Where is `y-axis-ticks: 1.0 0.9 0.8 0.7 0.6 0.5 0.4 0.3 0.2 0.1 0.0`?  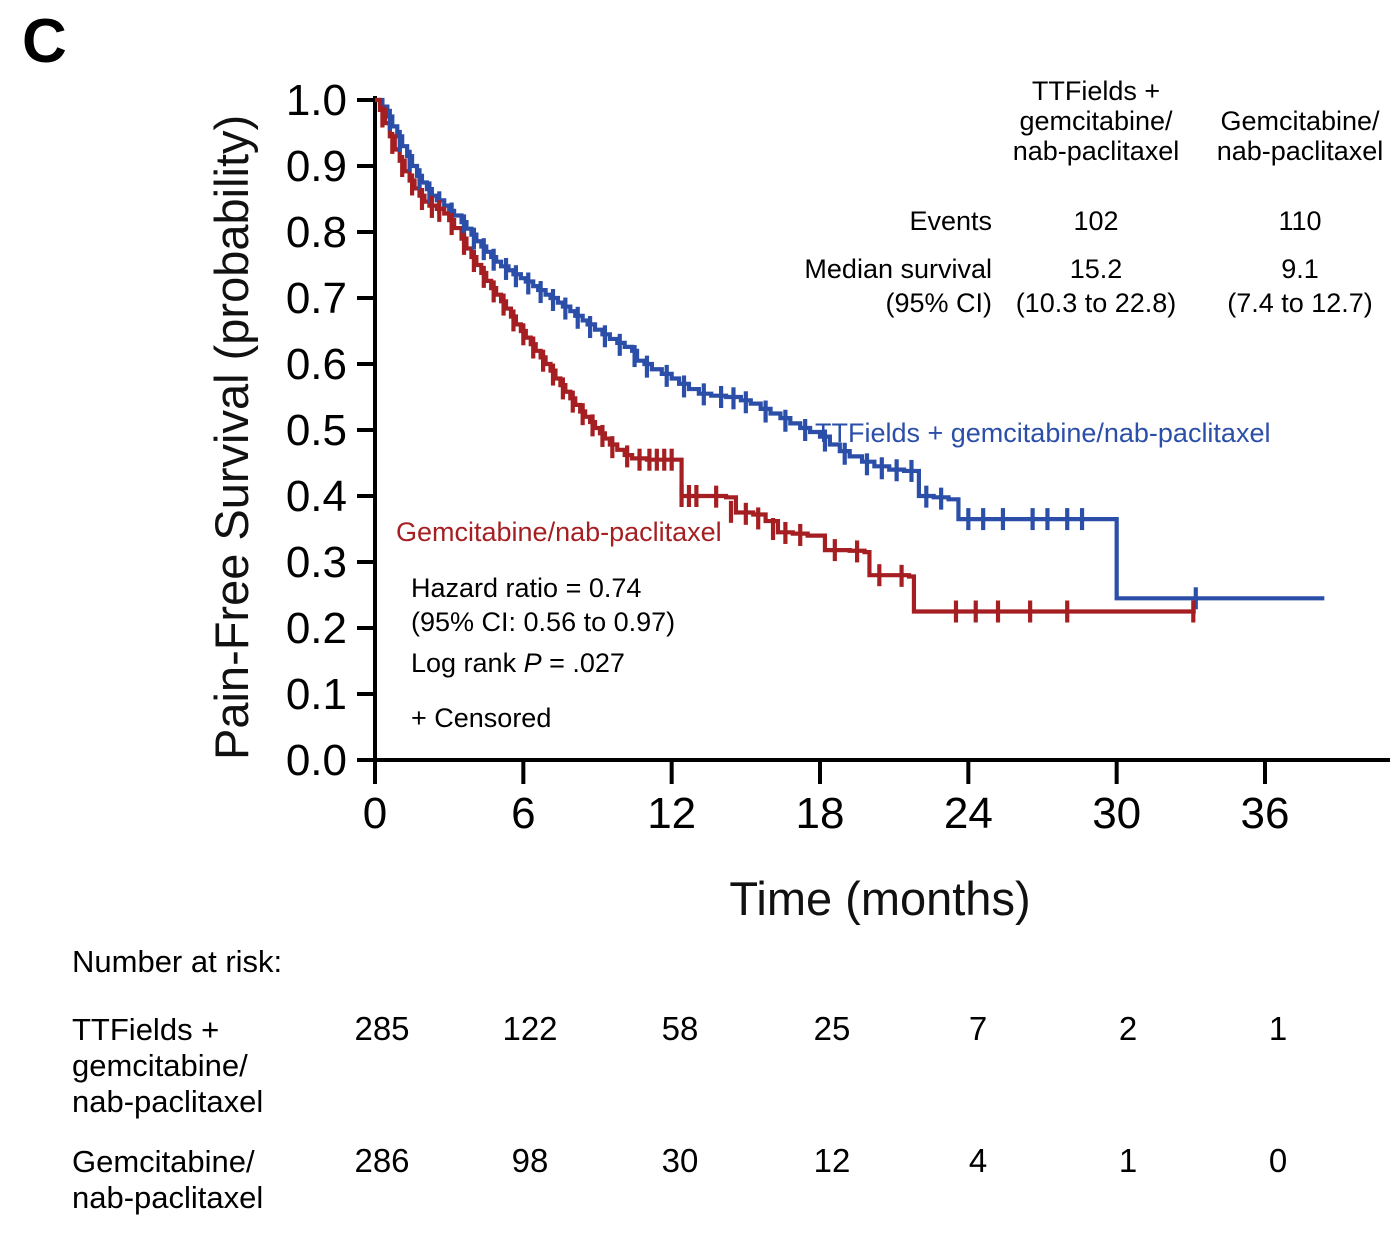
y-axis-ticks: 1.0 0.9 0.8 0.7 0.6 0.5 0.4 0.3 0.2 0.1 0.0 is located at coordinates (330, 430).